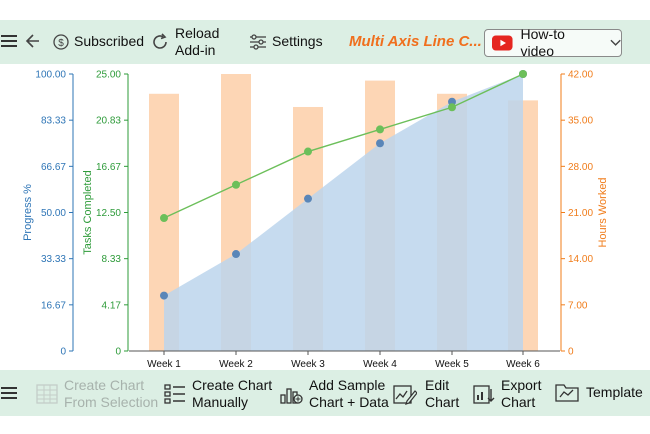  Describe the element at coordinates (160, 41) in the screenshot. I see `reload-icon` at that location.